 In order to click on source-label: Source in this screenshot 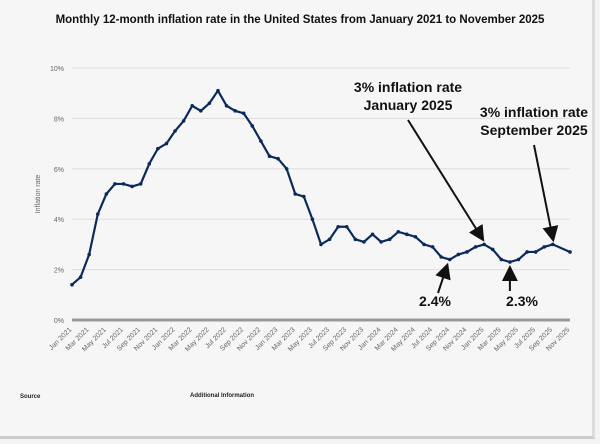, I will do `click(30, 397)`.